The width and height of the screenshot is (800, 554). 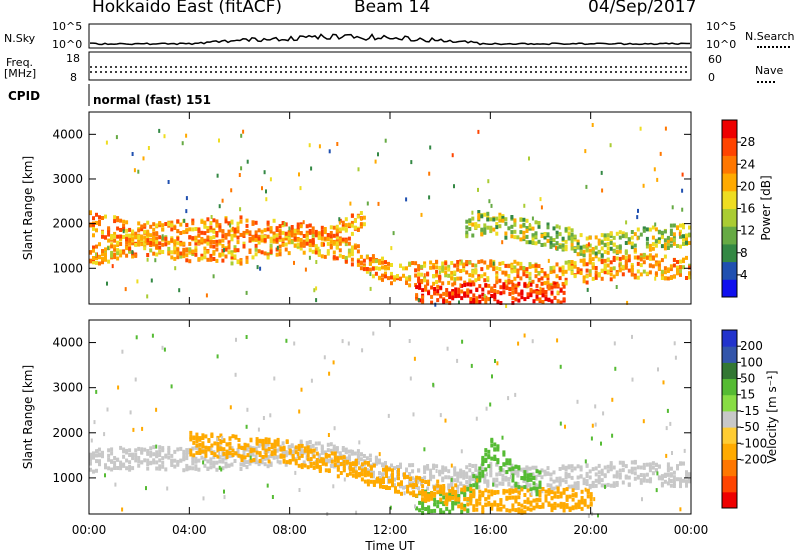 What do you see at coordinates (715, 59) in the screenshot?
I see `nave-tick-high: 60` at bounding box center [715, 59].